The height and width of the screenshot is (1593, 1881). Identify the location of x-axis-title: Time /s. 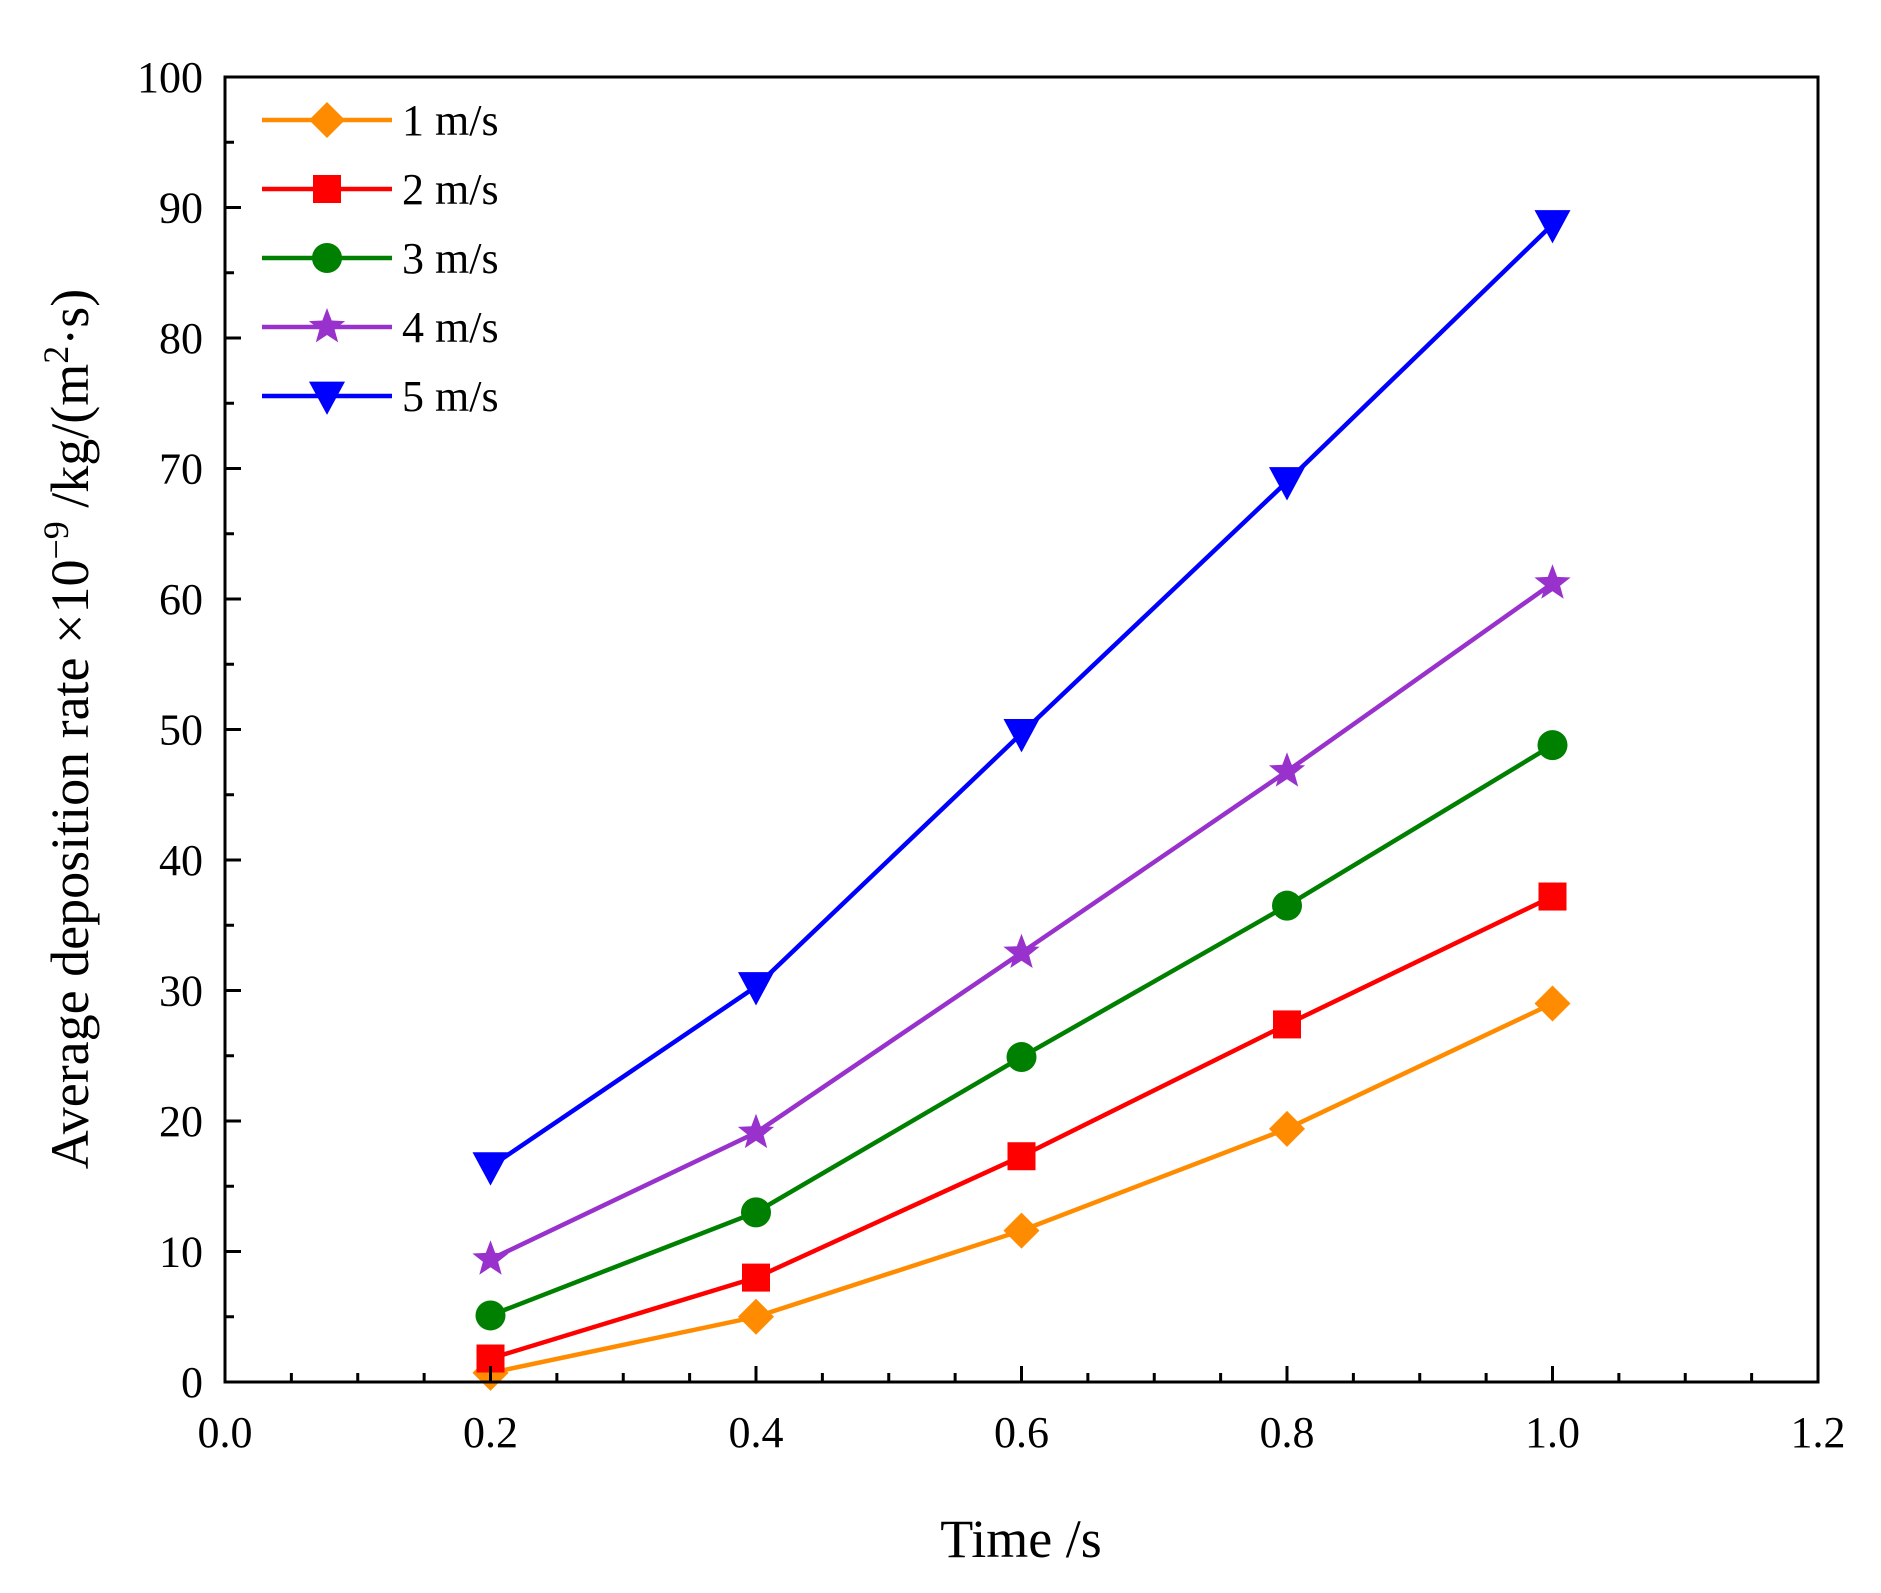
(1021, 1539).